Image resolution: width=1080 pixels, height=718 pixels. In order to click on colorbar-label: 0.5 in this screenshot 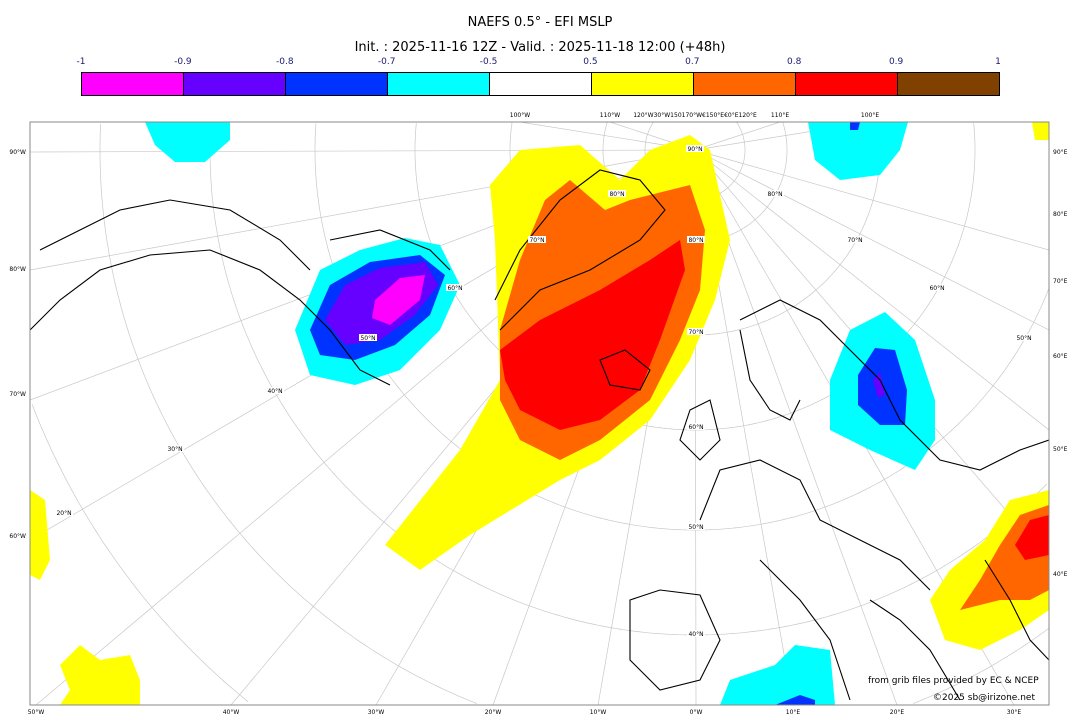, I will do `click(590, 62)`.